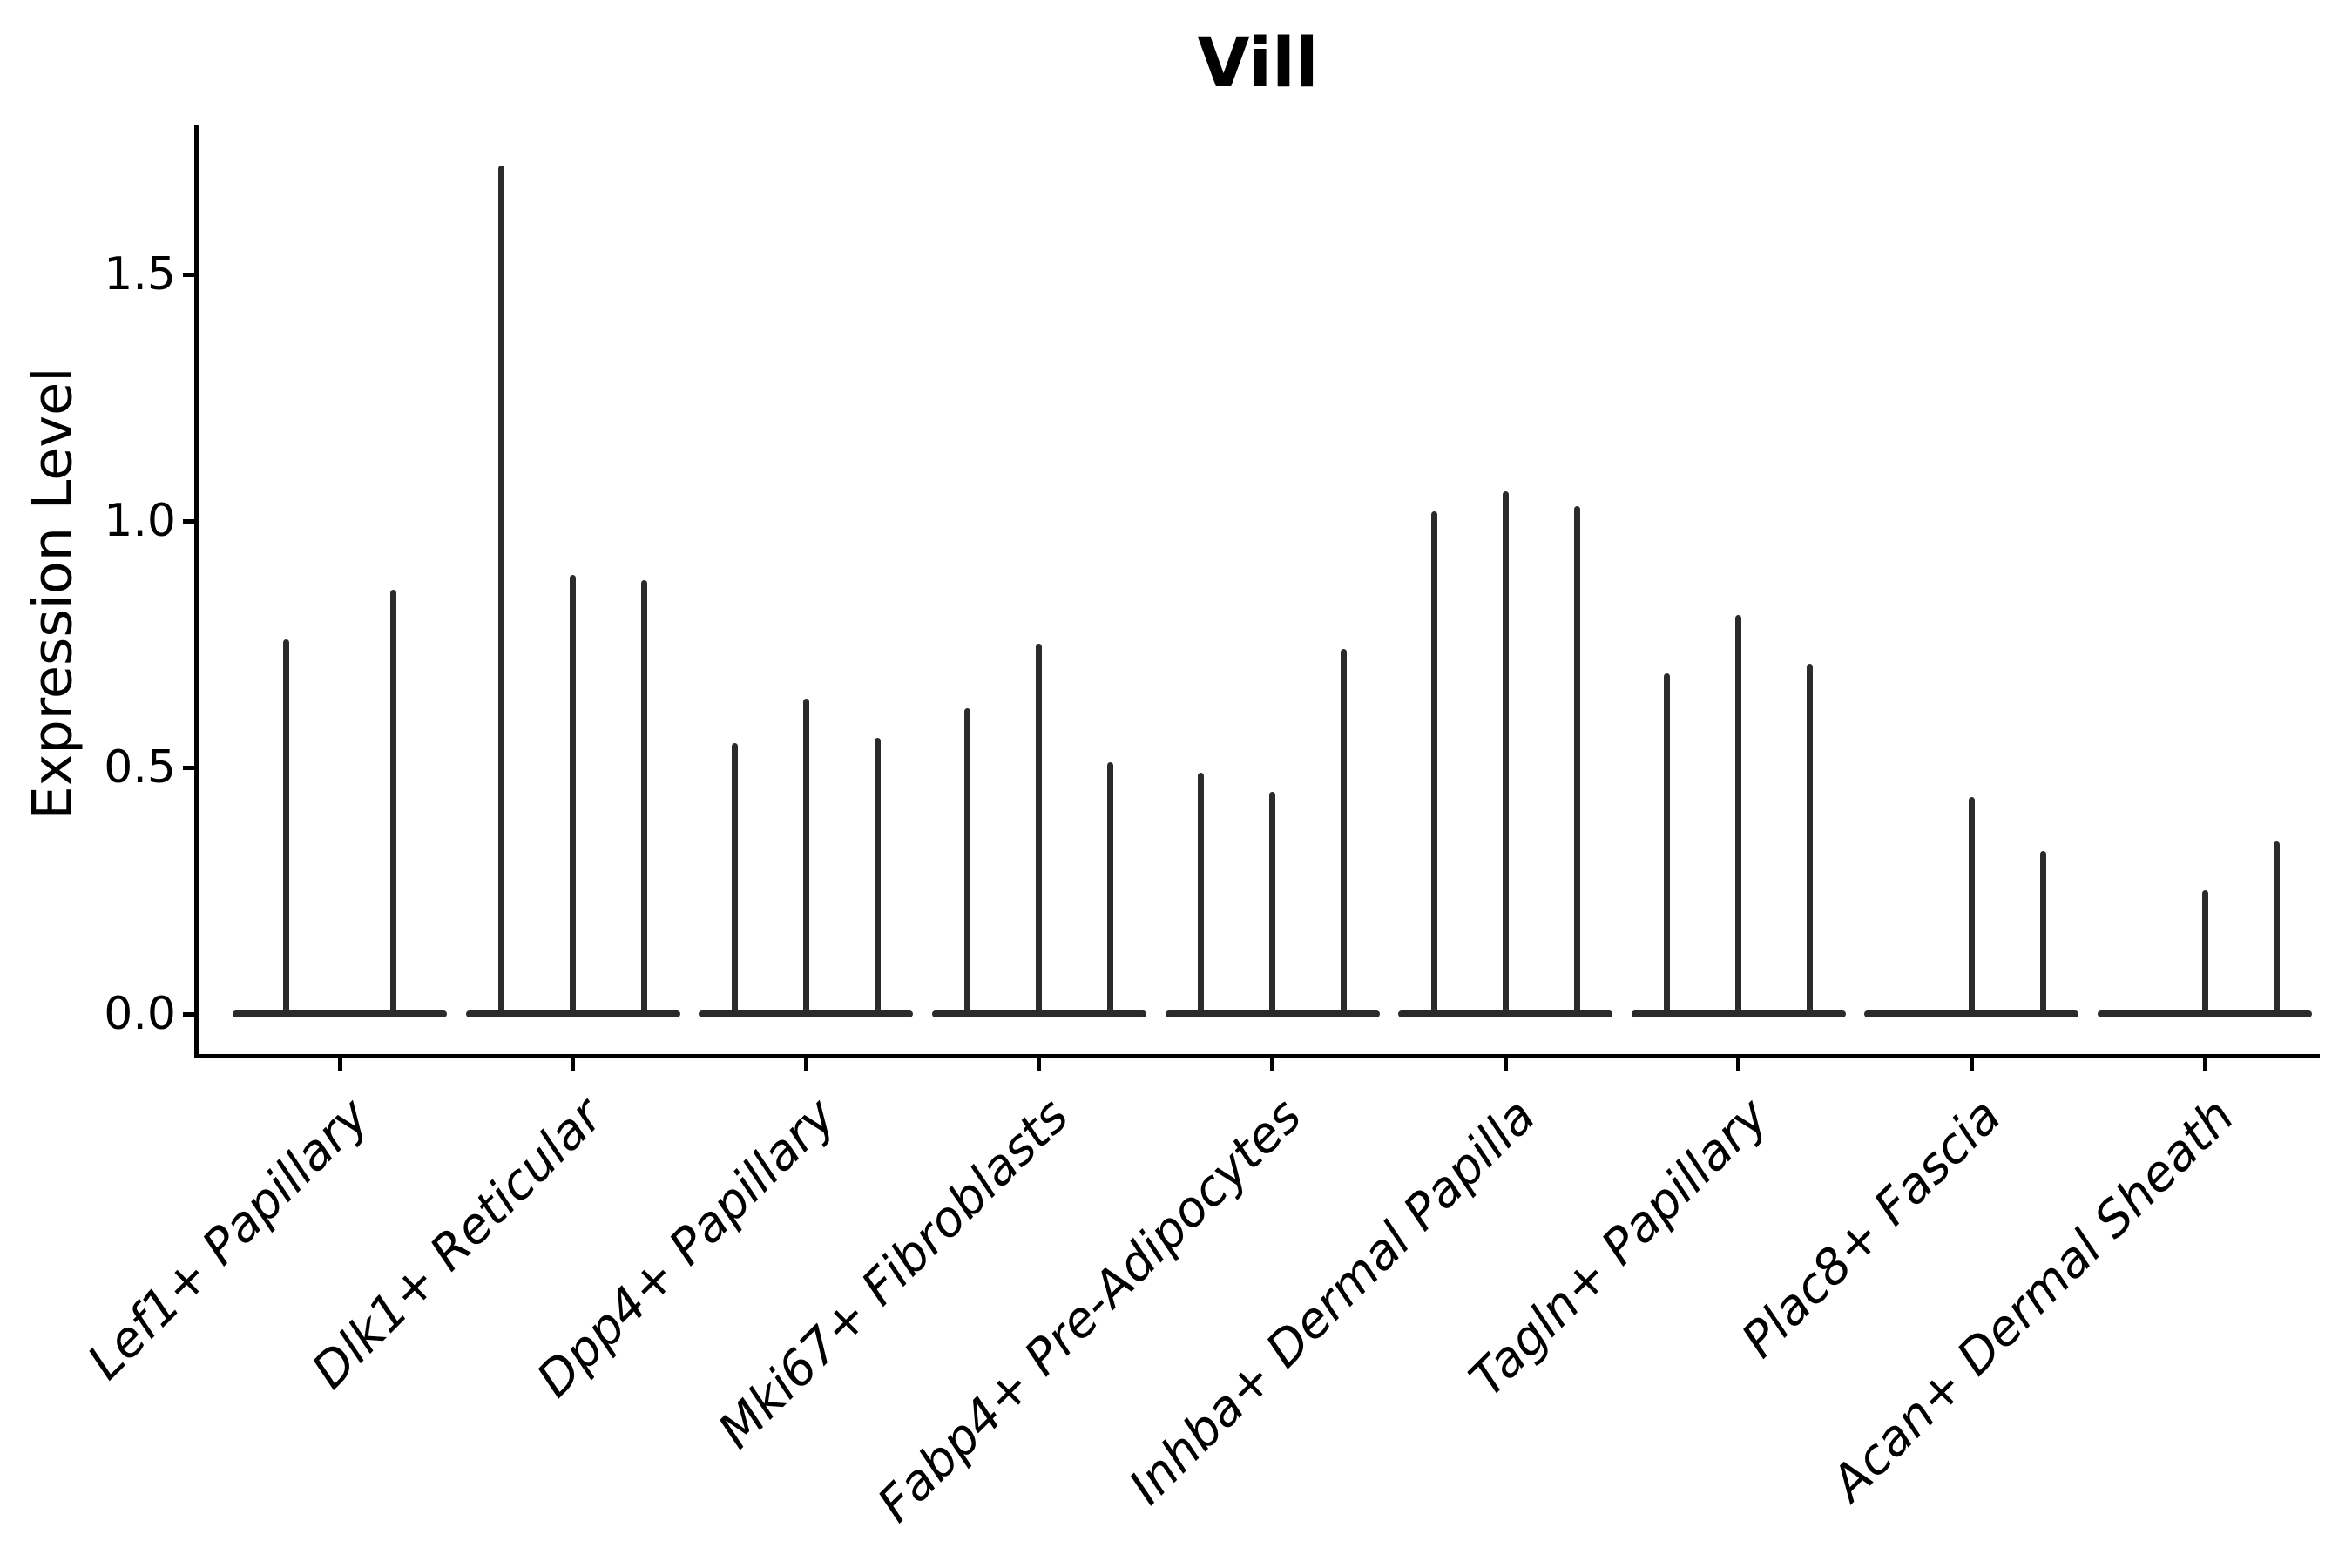 The image size is (2352, 1568). I want to click on y-tick-label: 1.5, so click(140, 274).